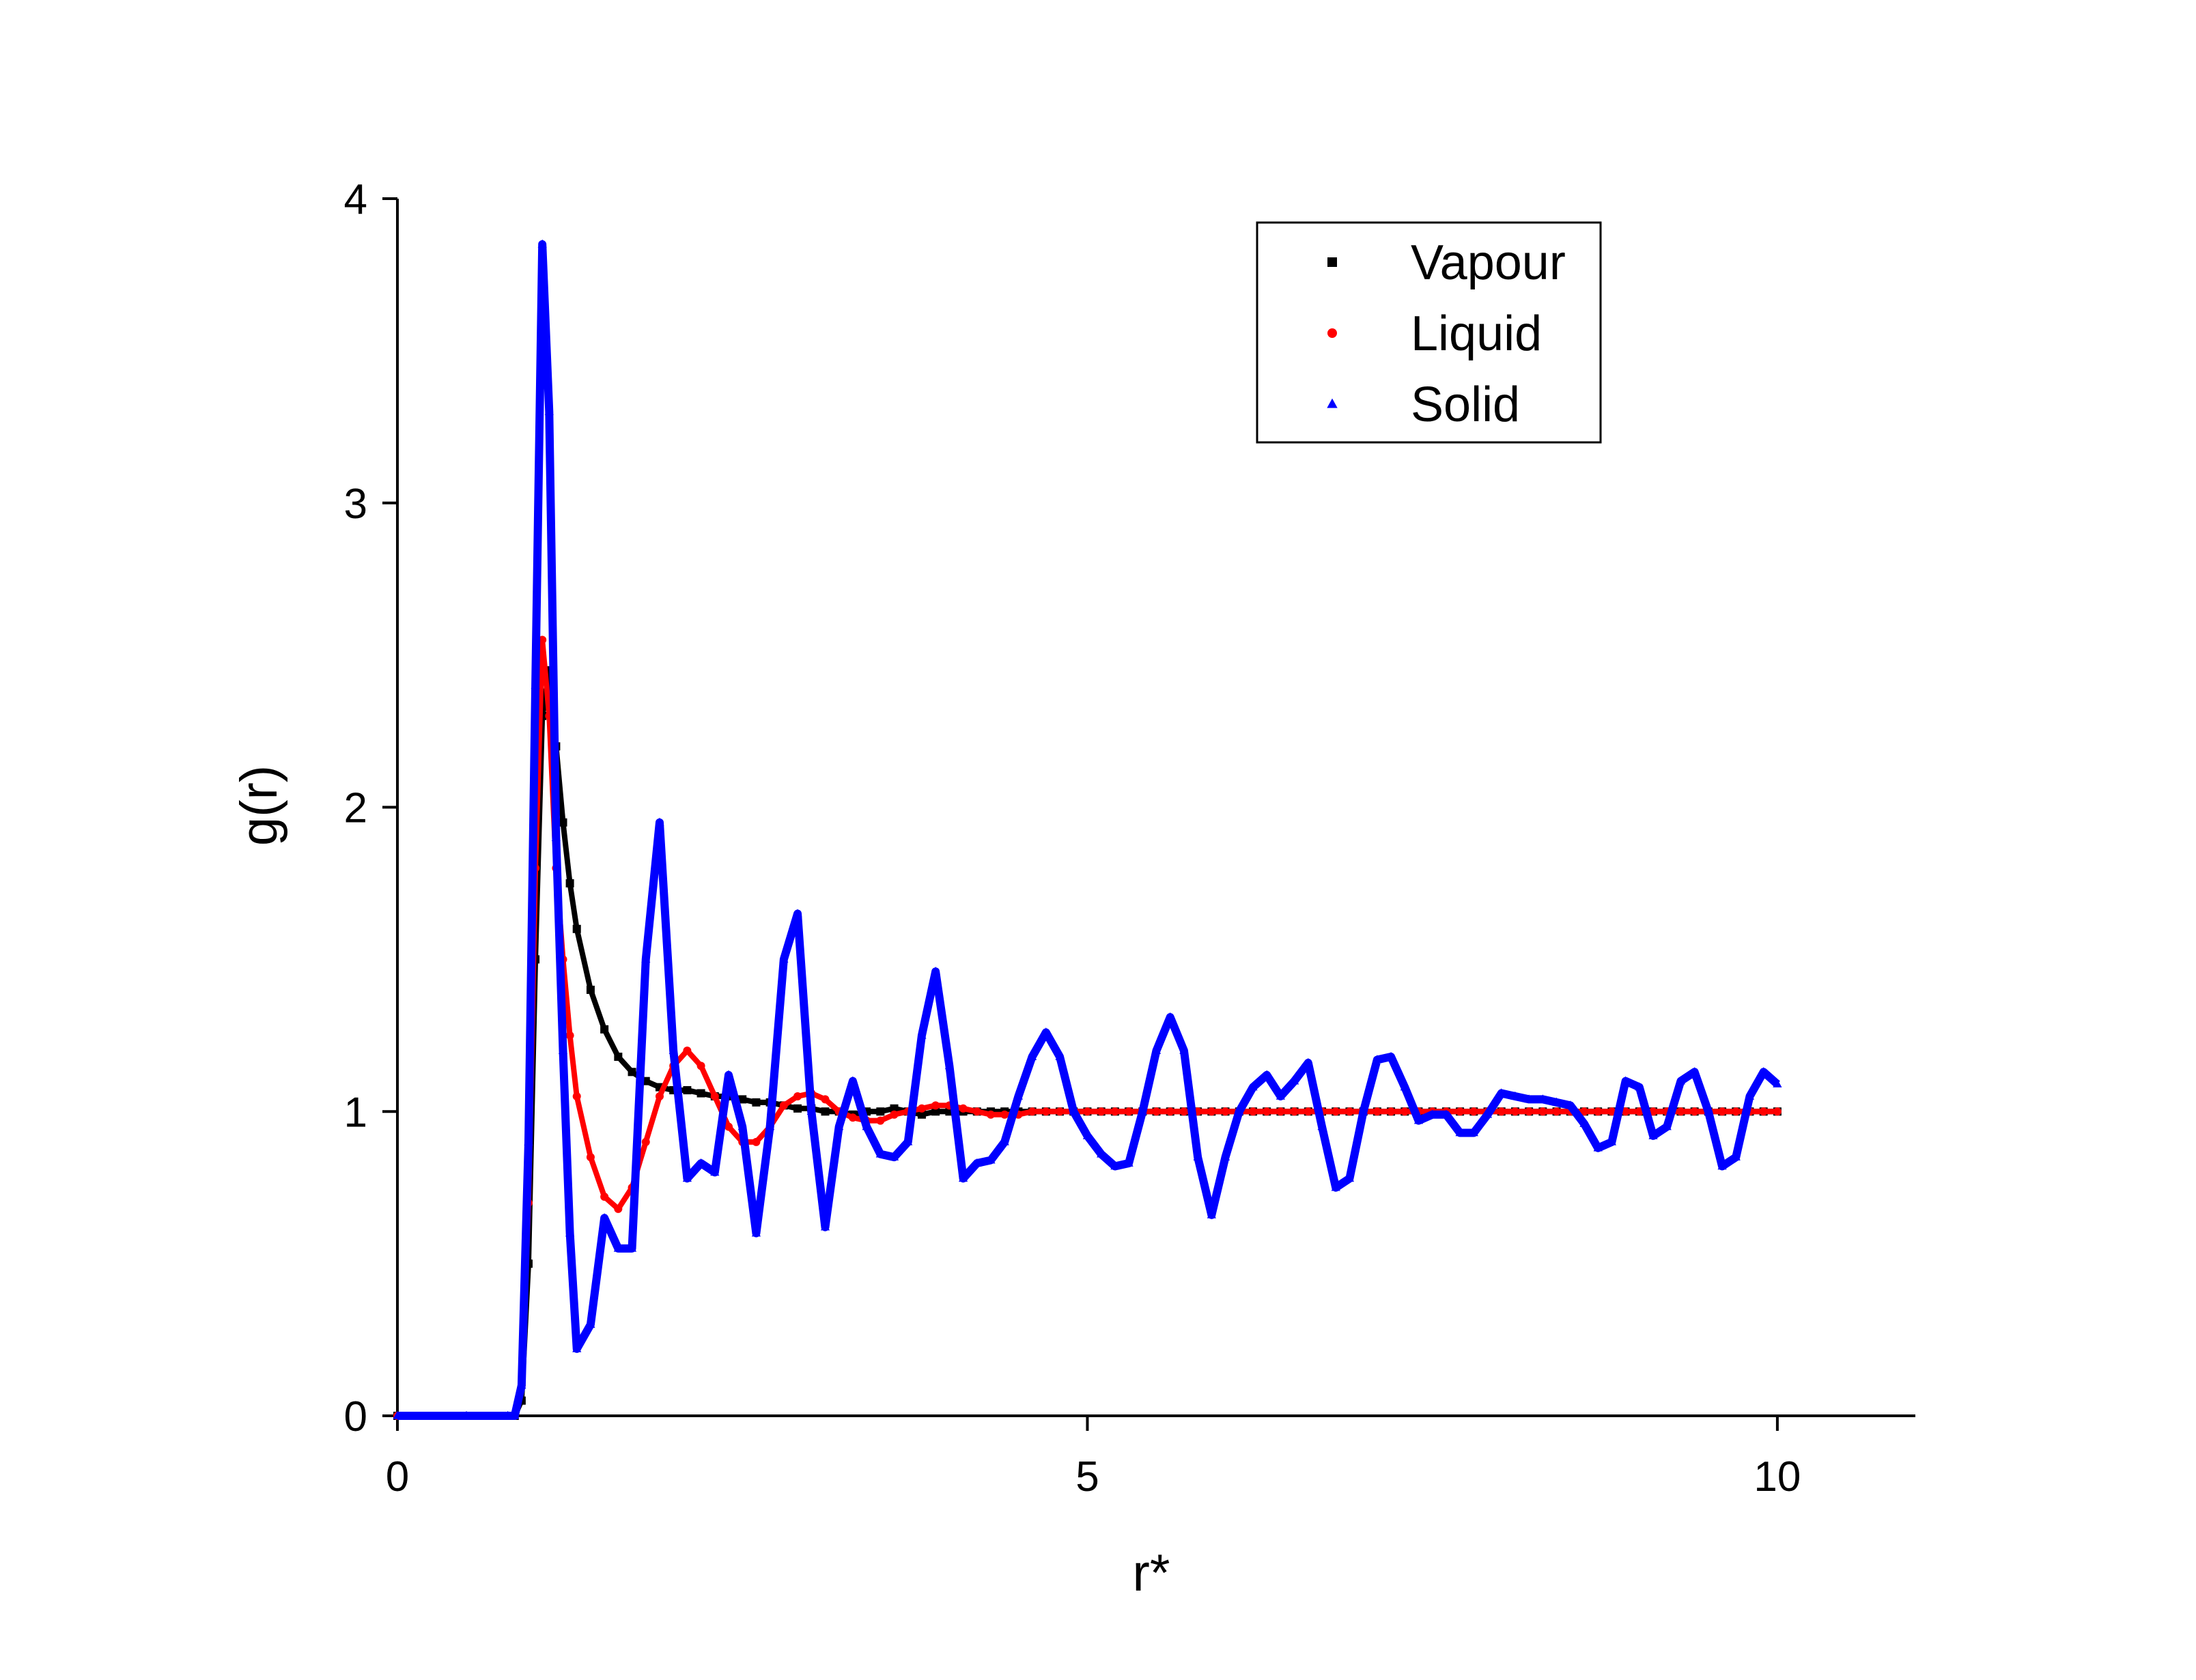 The image size is (2196, 1680). I want to click on legend-label: Vapour, so click(1488, 263).